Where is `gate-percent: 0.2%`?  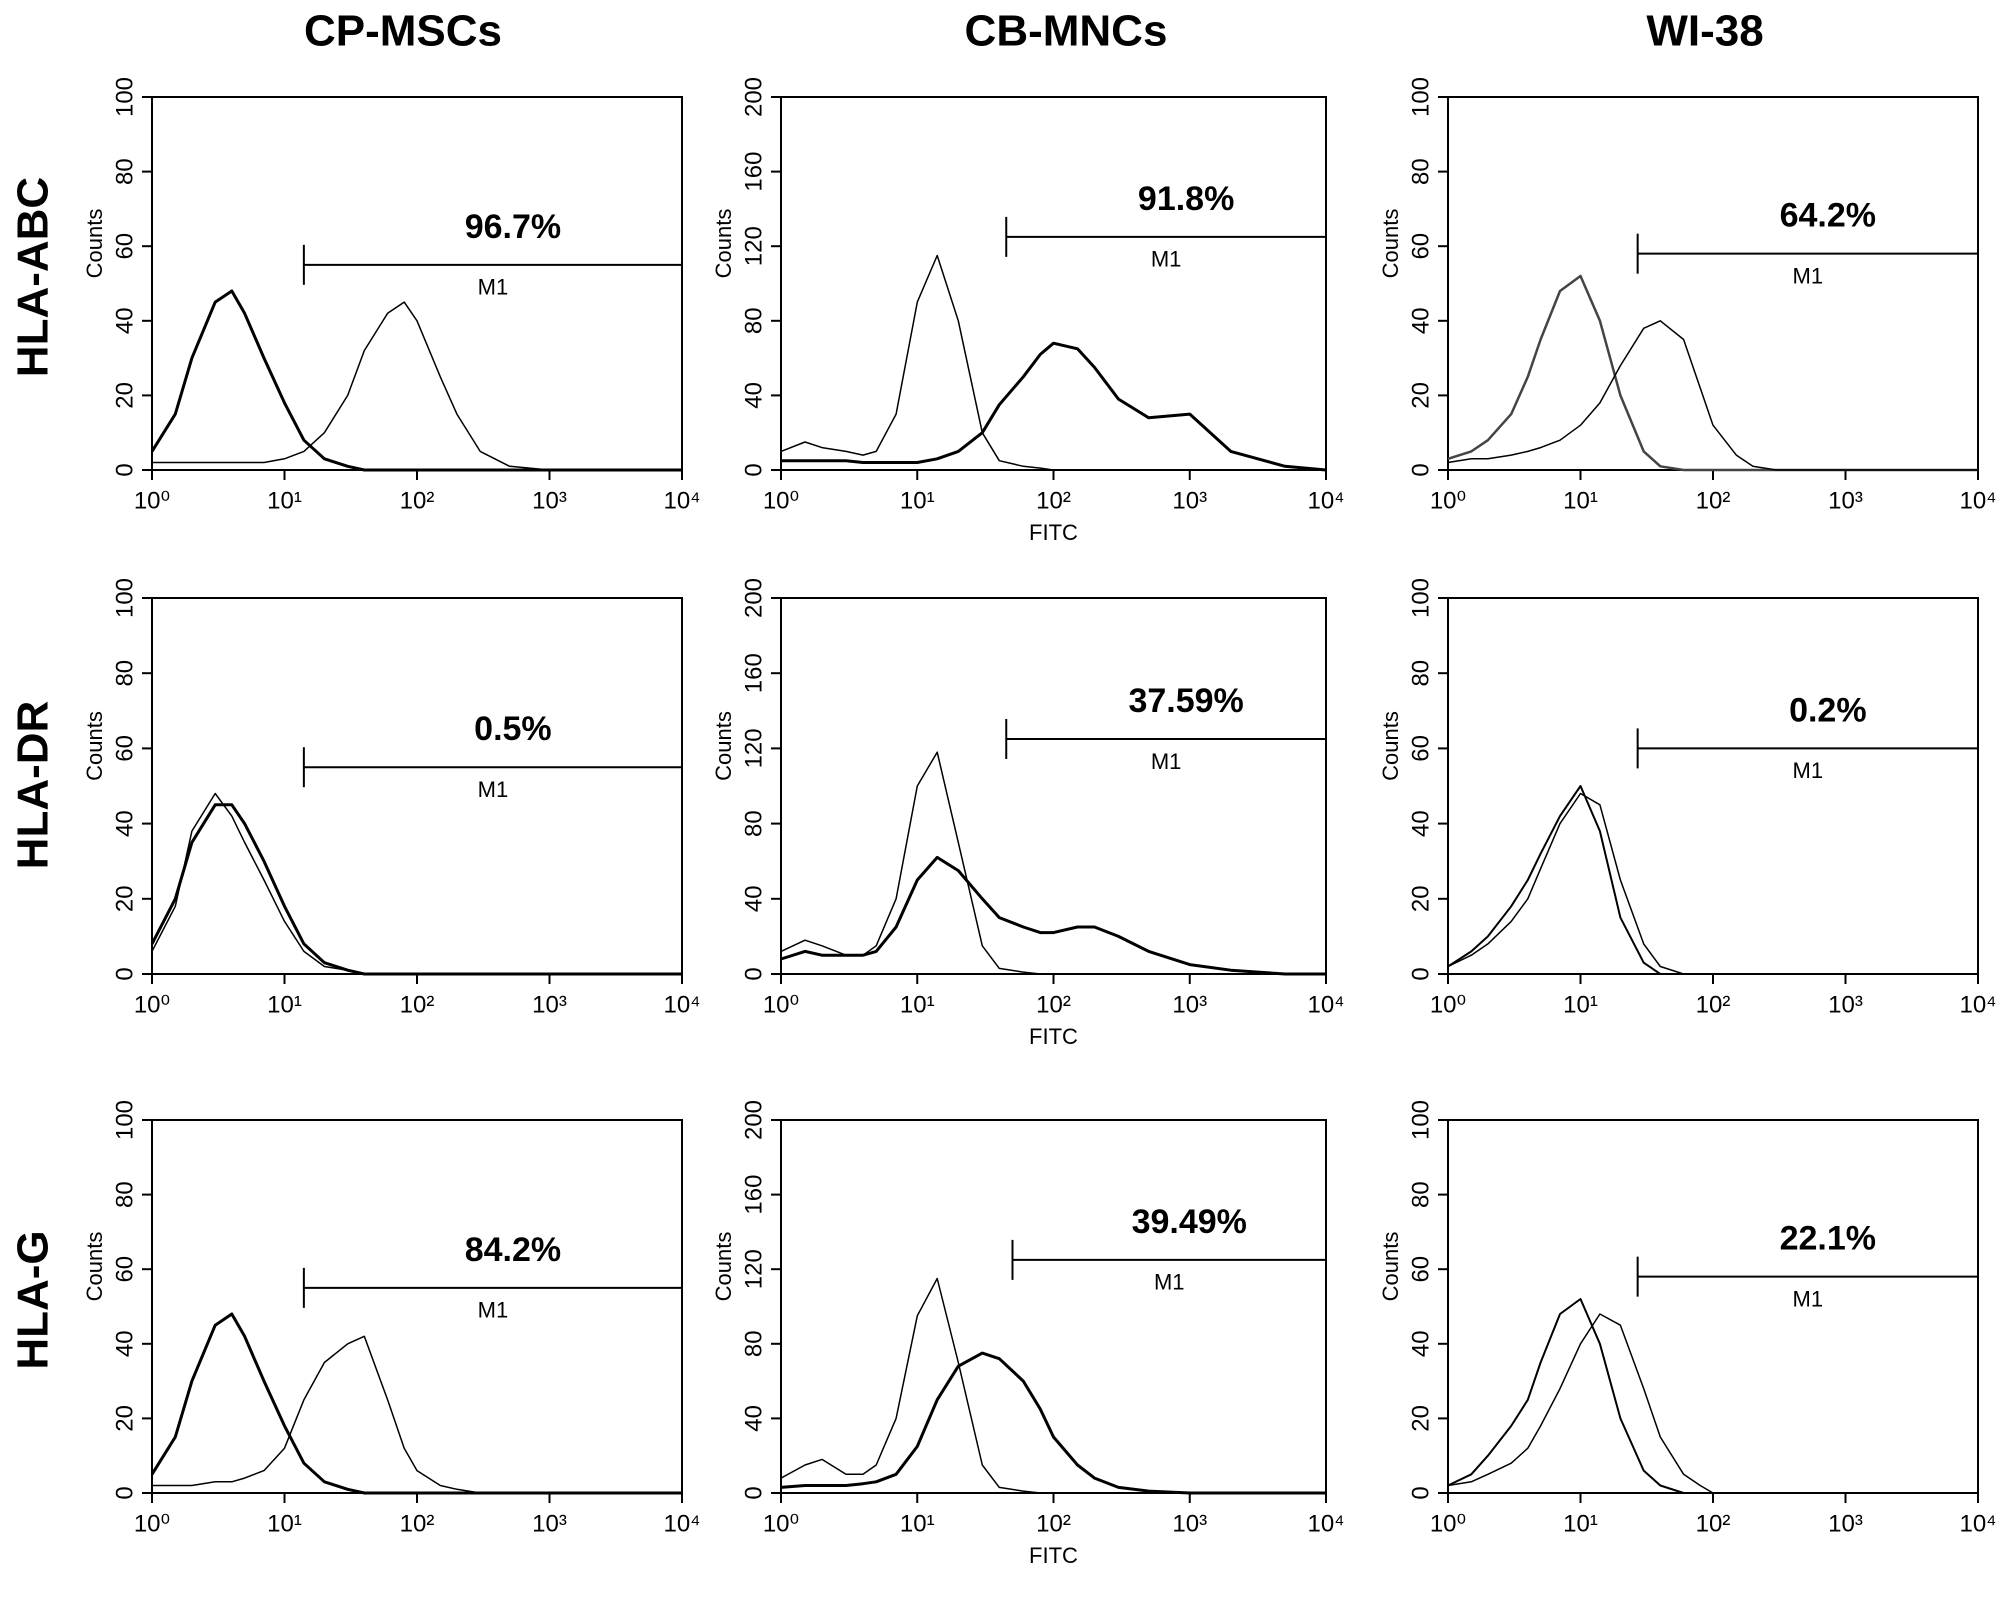
gate-percent: 0.2% is located at coordinates (1828, 710).